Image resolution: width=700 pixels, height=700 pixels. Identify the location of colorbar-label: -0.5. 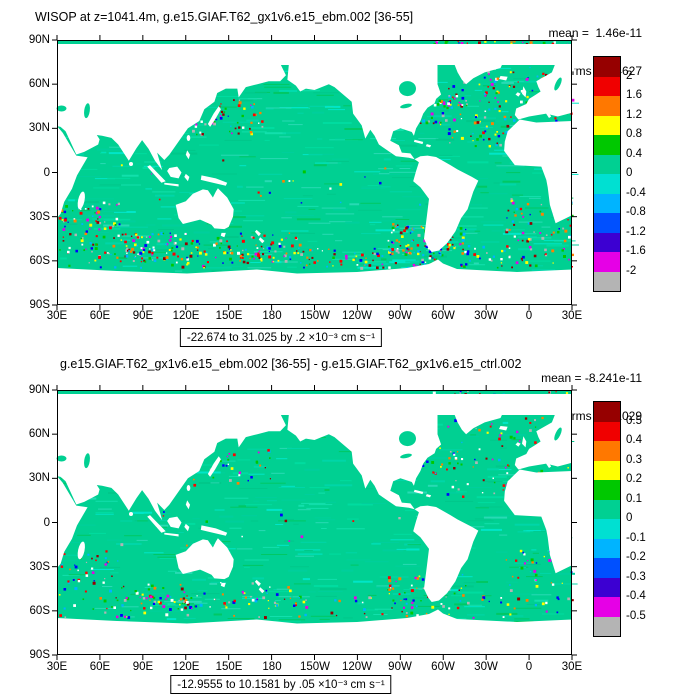
(636, 615).